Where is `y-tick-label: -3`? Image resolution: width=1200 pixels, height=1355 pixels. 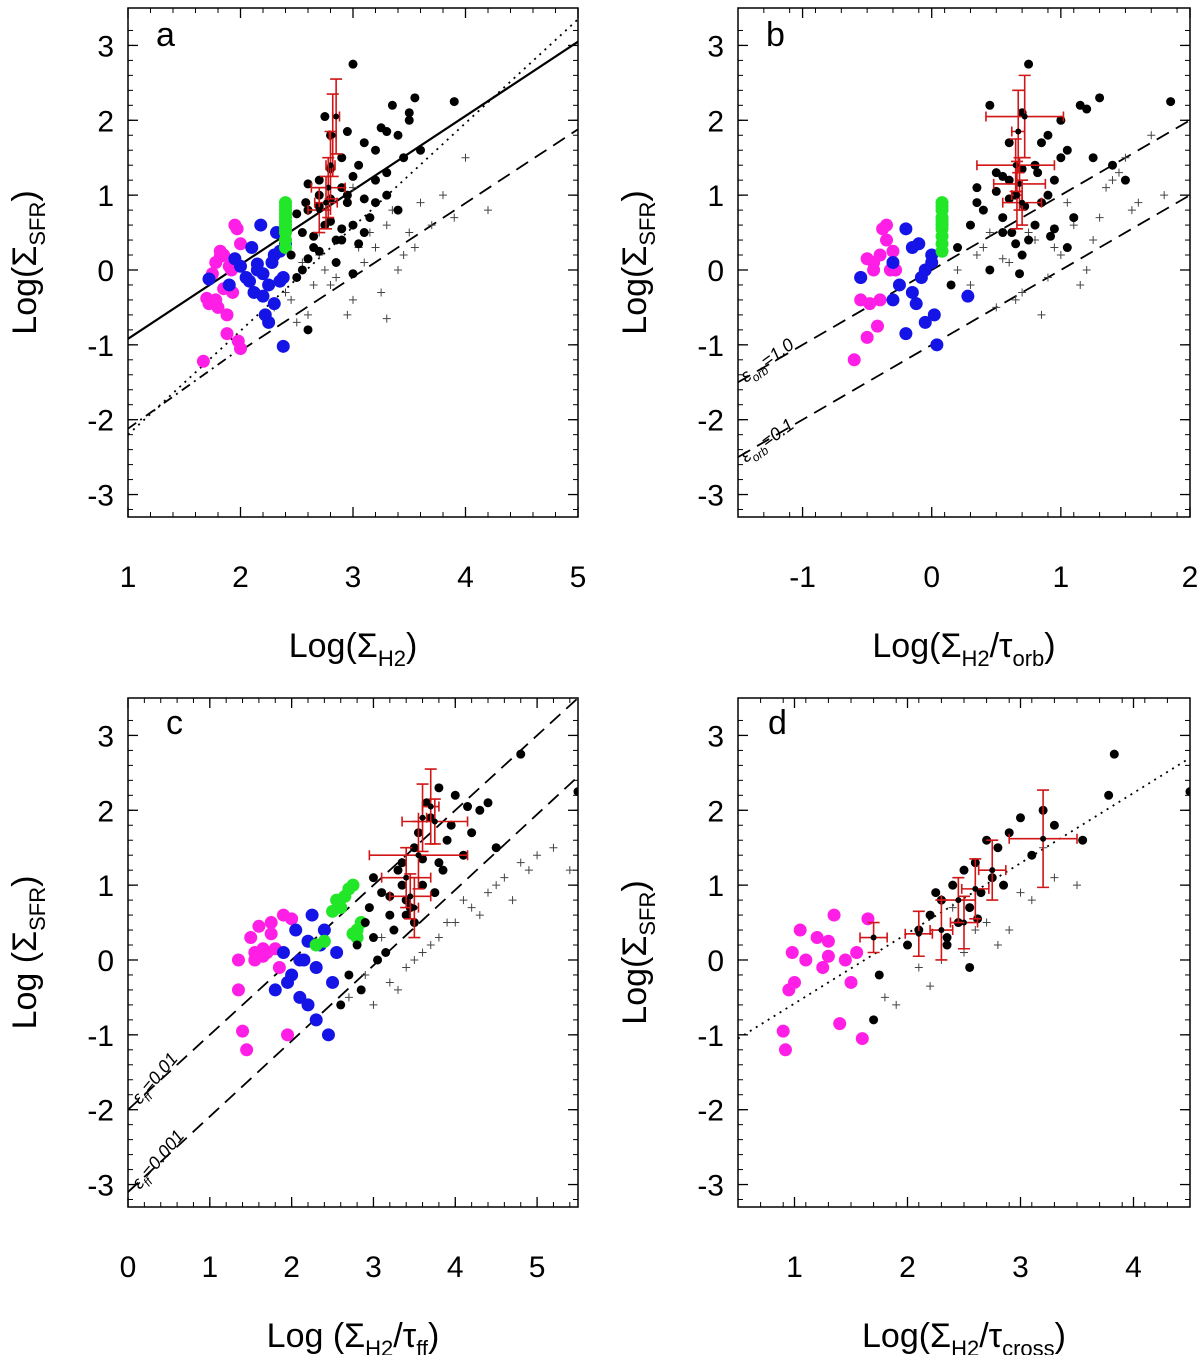 y-tick-label: -3 is located at coordinates (710, 1186).